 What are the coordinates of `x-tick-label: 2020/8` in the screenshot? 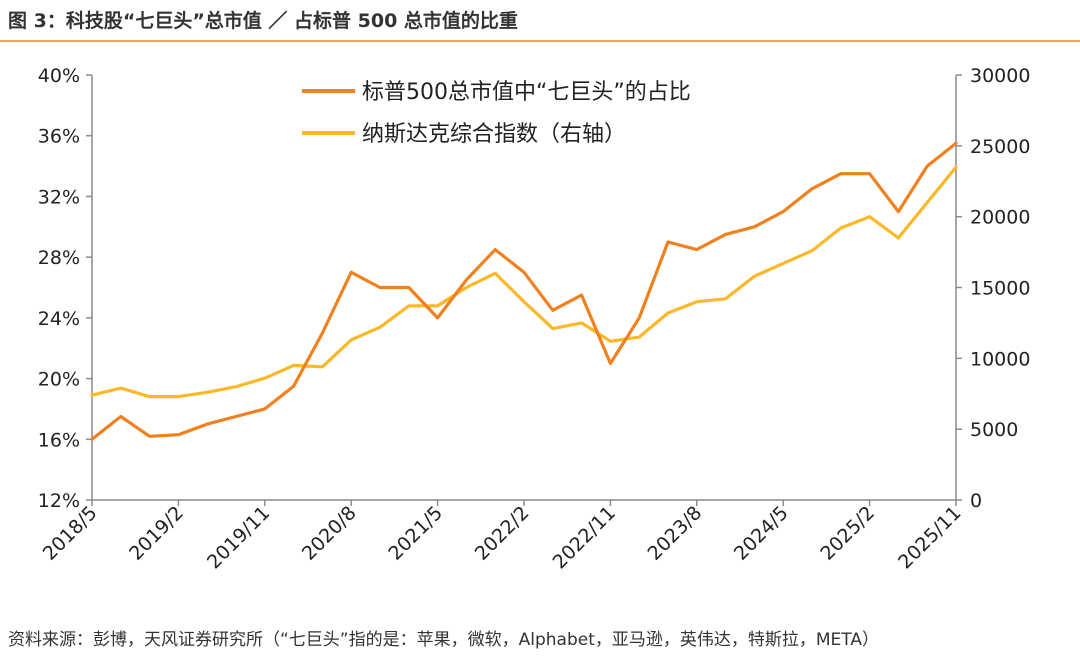 It's located at (329, 533).